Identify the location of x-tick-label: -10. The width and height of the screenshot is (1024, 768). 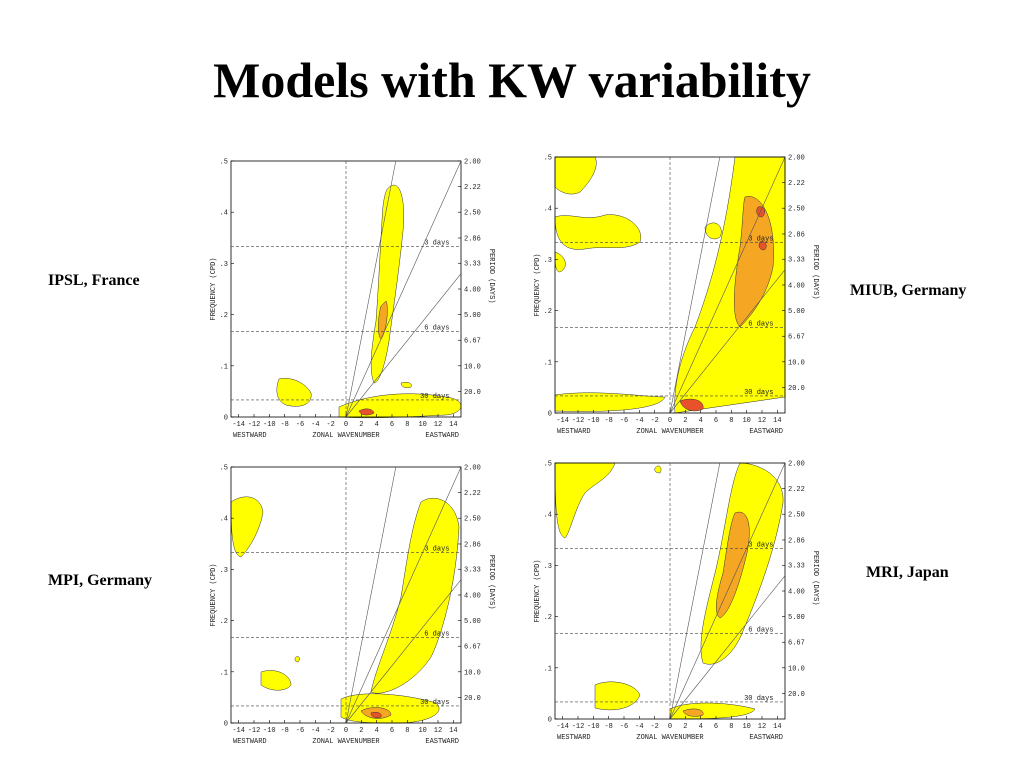
(593, 727).